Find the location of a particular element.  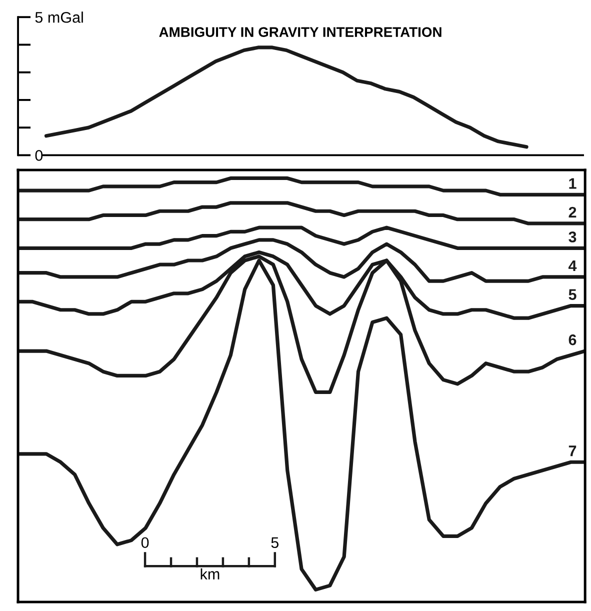

text: AMBIGUITY IN GRAVITY INTERPRETATION is located at coordinates (300, 32).